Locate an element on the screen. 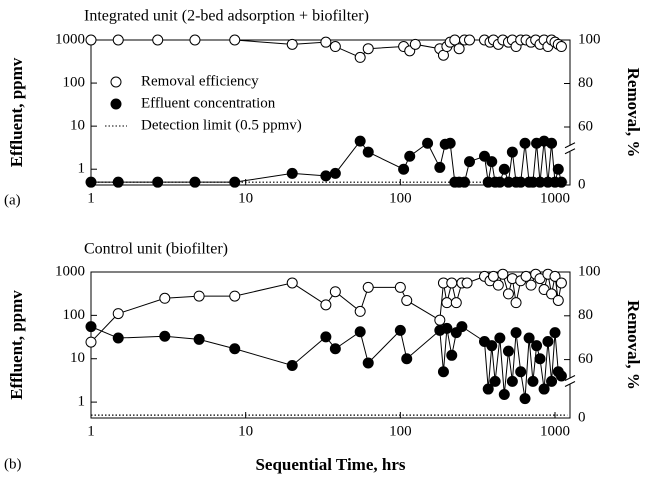 This screenshot has height=479, width=647. y2-tick-label: 0 is located at coordinates (582, 417).